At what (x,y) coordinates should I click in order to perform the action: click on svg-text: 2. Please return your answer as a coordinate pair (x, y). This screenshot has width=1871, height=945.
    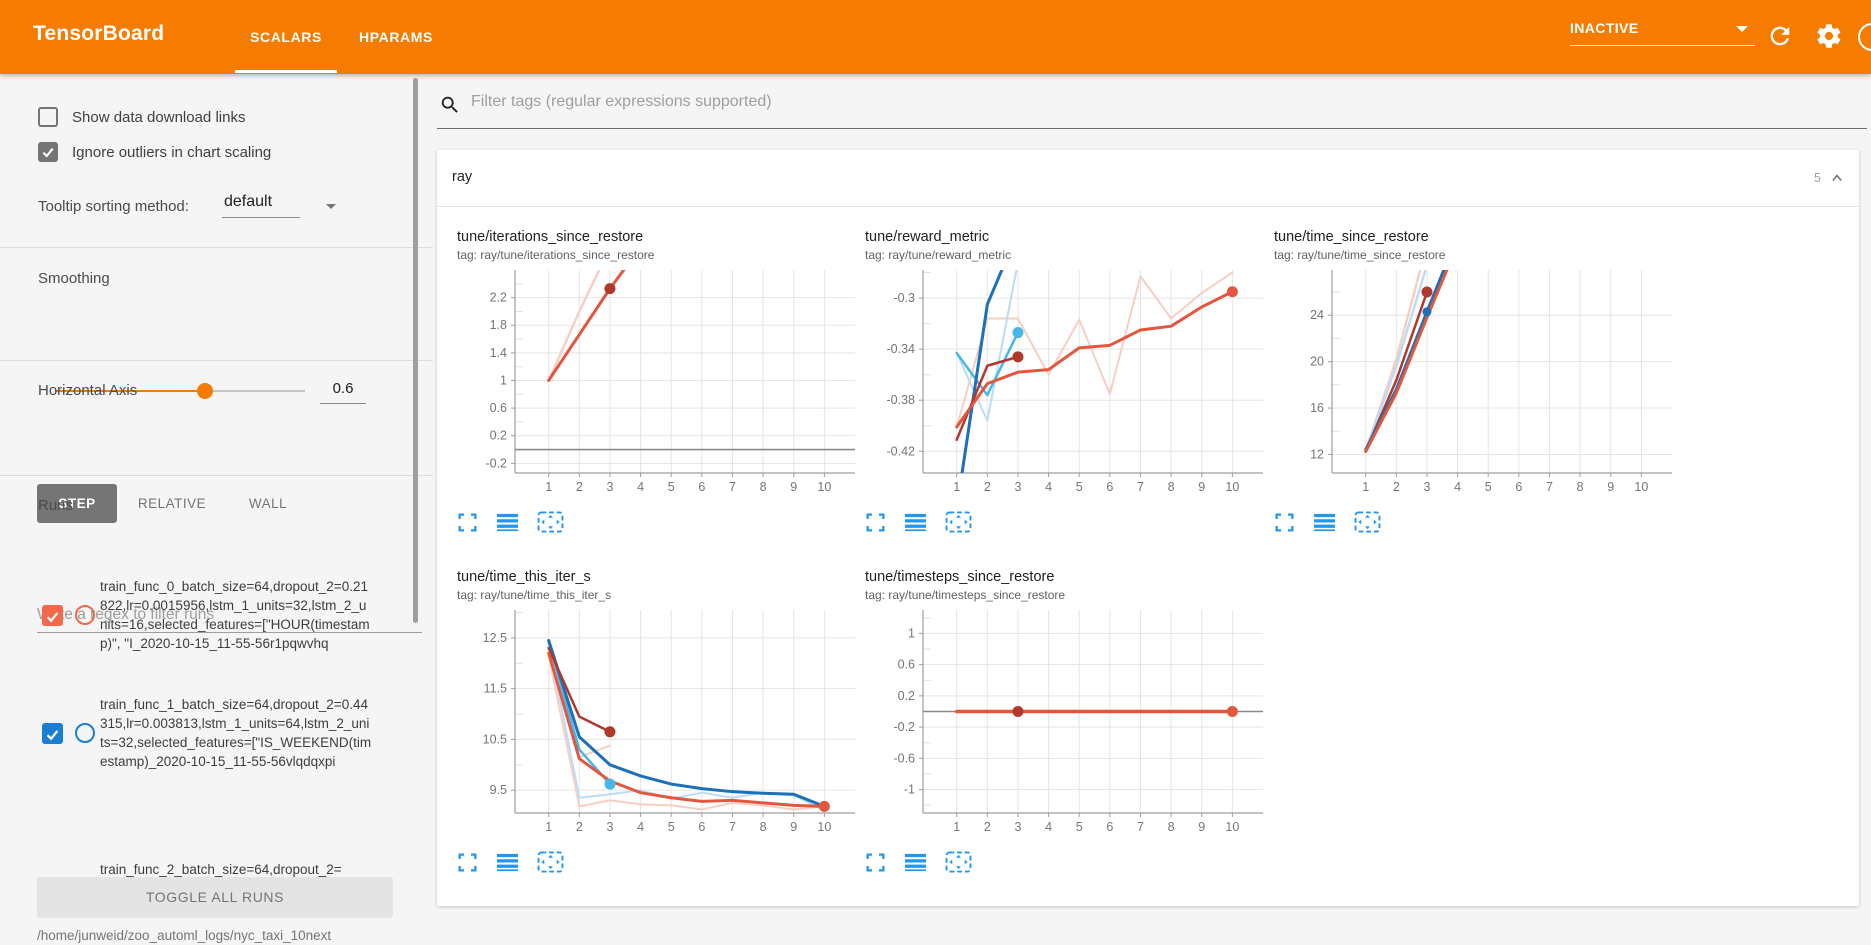
    Looking at the image, I should click on (987, 827).